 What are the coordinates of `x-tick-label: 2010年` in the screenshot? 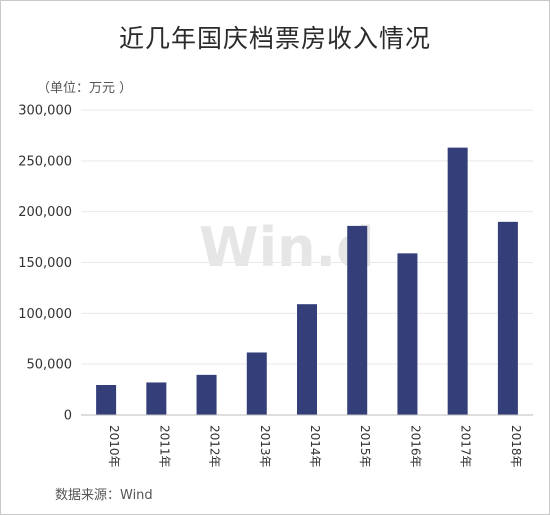 It's located at (114, 446).